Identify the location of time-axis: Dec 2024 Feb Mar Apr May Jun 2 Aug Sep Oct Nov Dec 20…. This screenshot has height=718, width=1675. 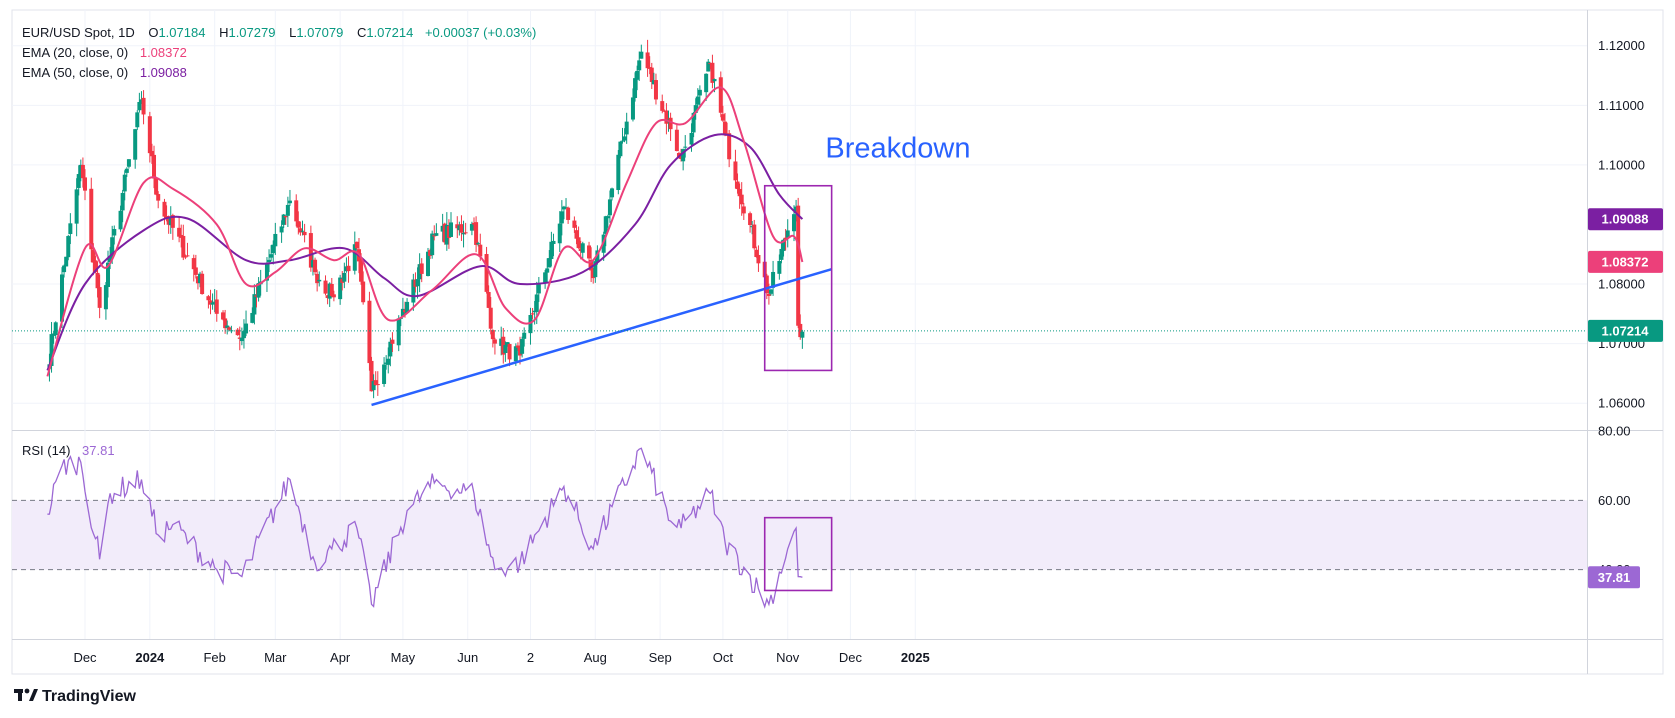
(501, 657).